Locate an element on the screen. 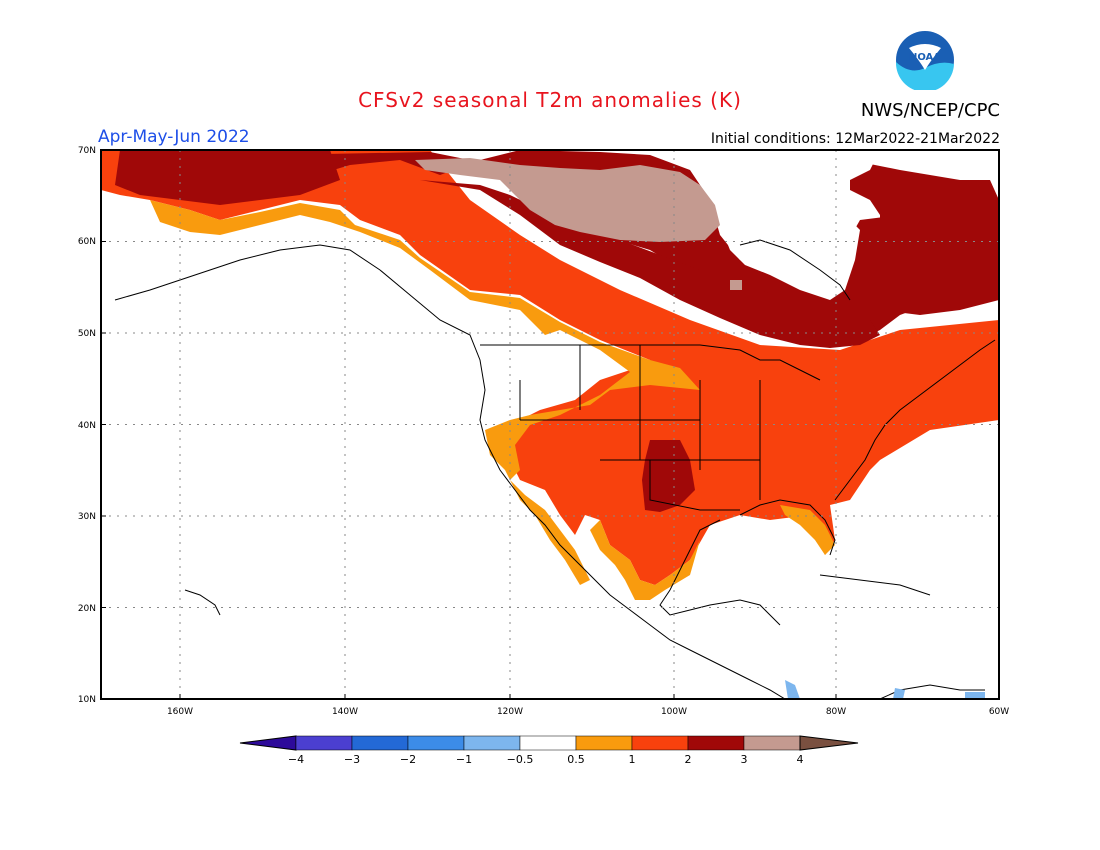  colorbar-label: −0.5 is located at coordinates (520, 759).